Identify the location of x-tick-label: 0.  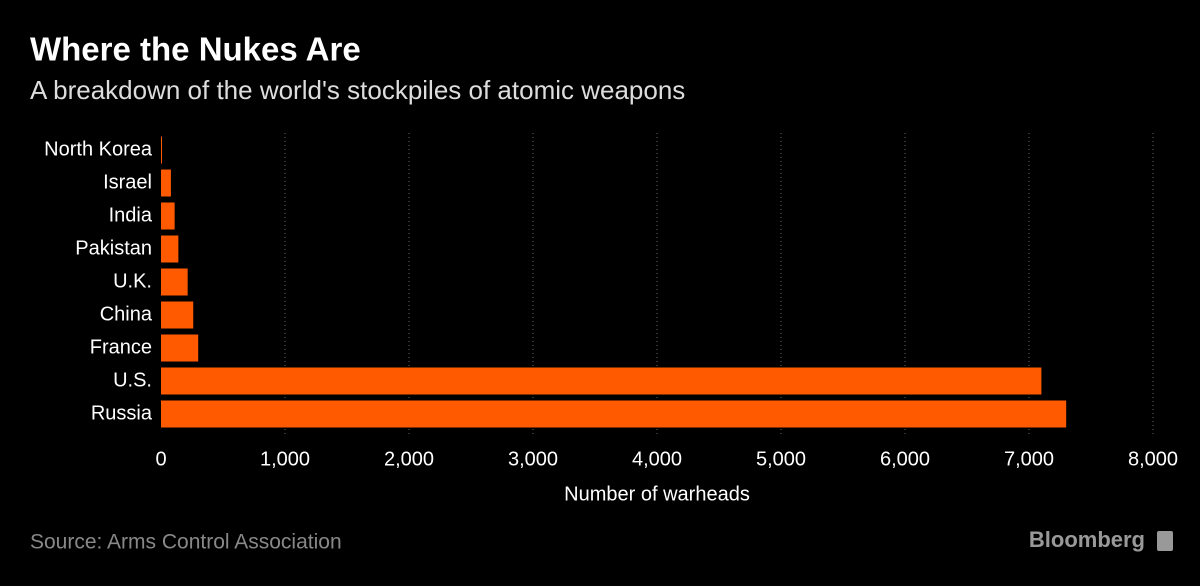
(160, 459).